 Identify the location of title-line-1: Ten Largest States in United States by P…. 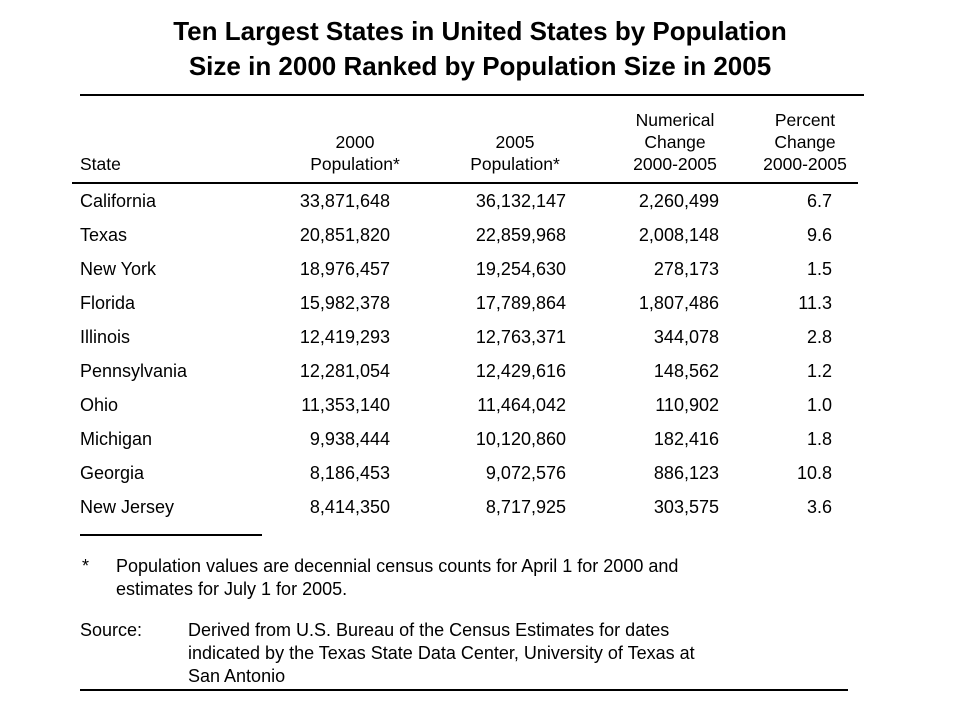
(480, 31).